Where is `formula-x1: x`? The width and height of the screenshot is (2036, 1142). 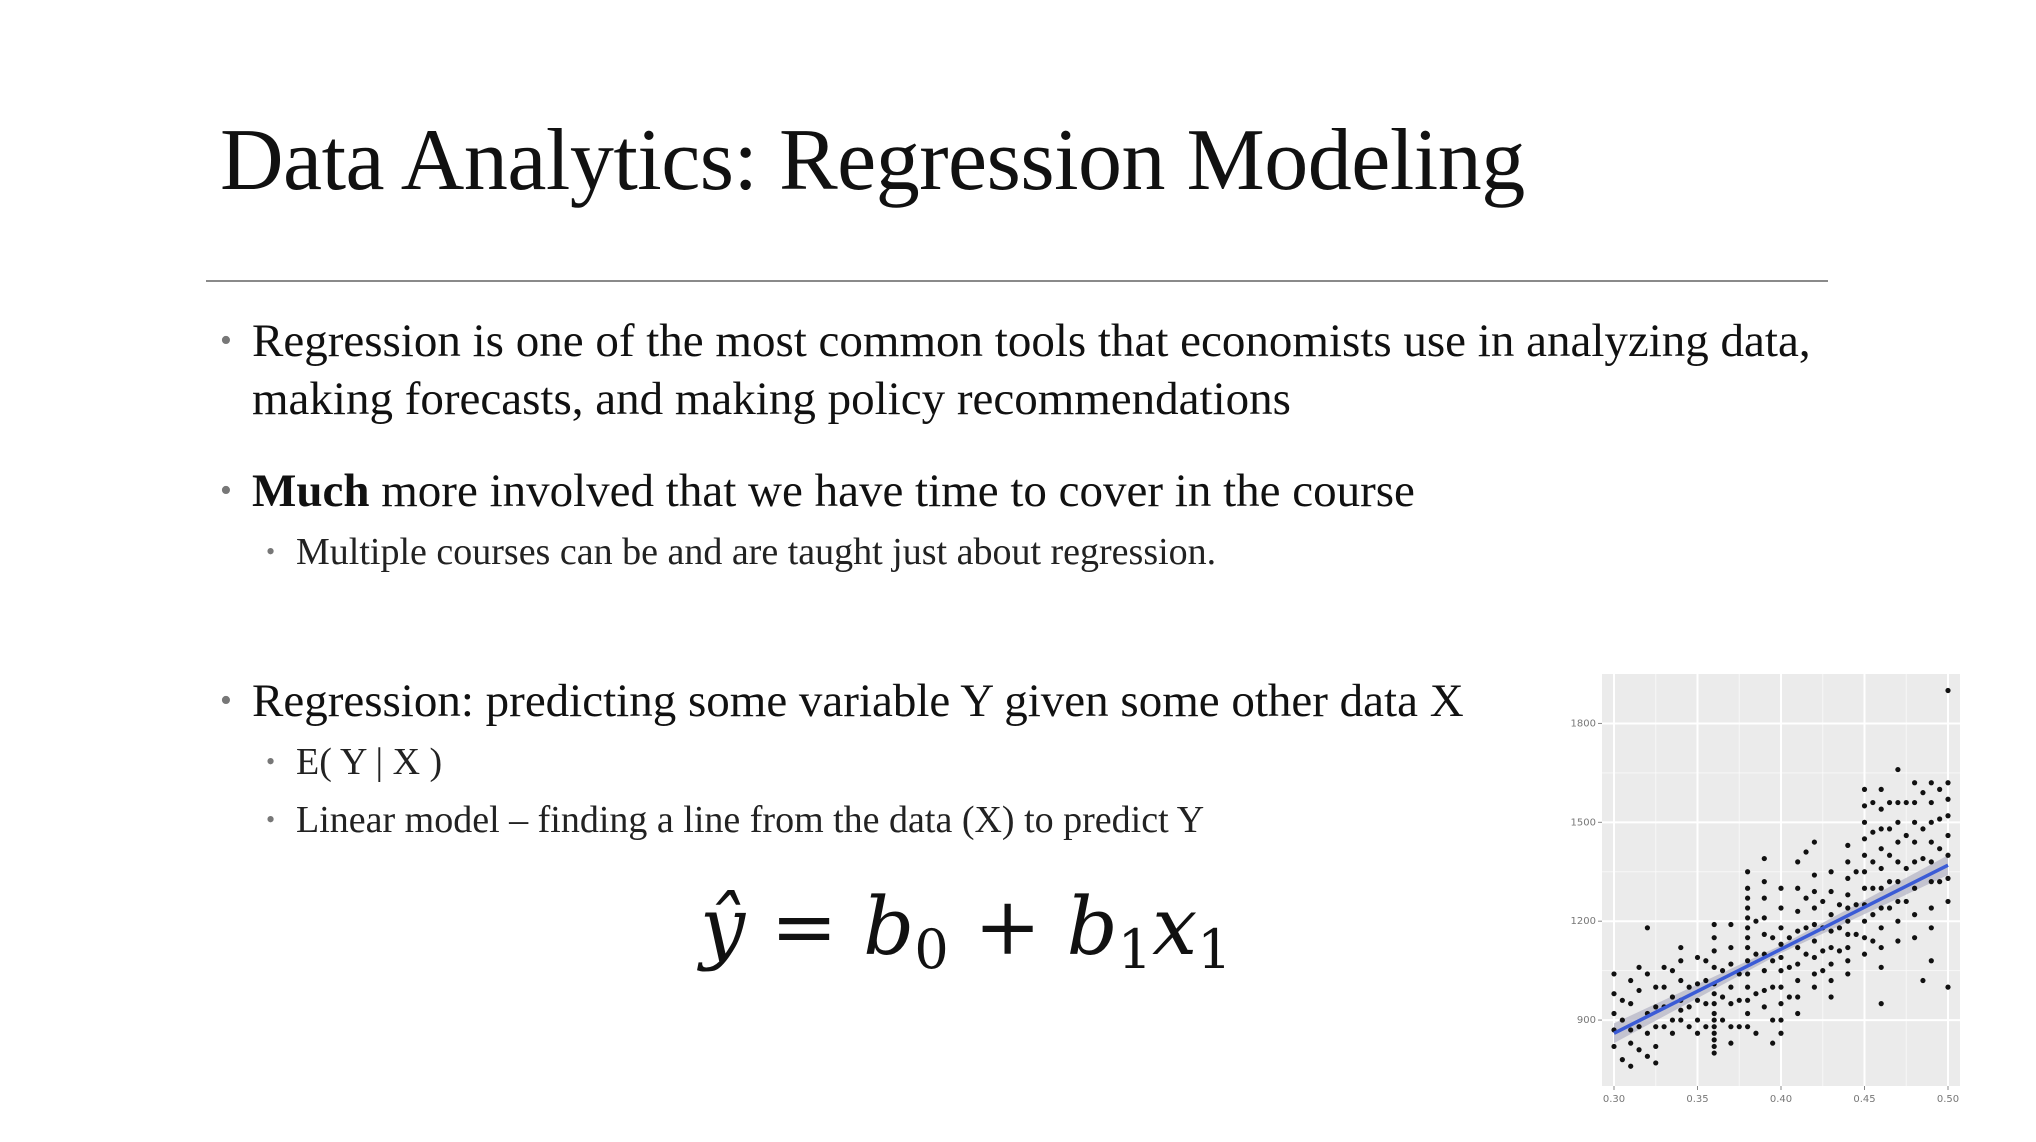
formula-x1: x is located at coordinates (1175, 926).